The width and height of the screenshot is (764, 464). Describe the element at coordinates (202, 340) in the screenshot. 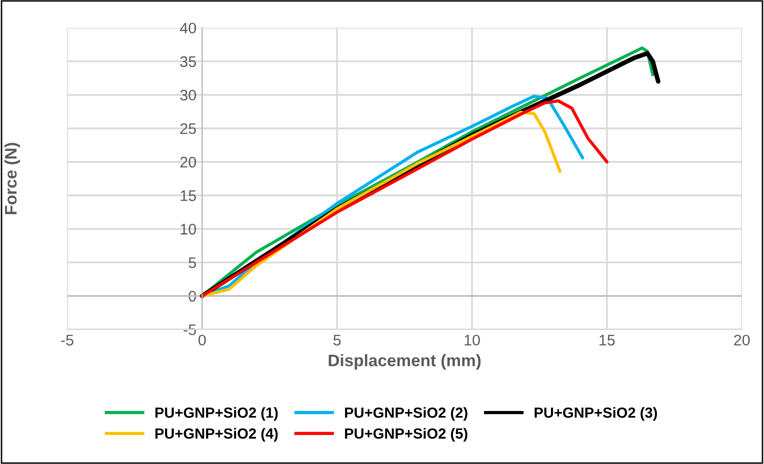

I see `x-tick-label: 0` at that location.